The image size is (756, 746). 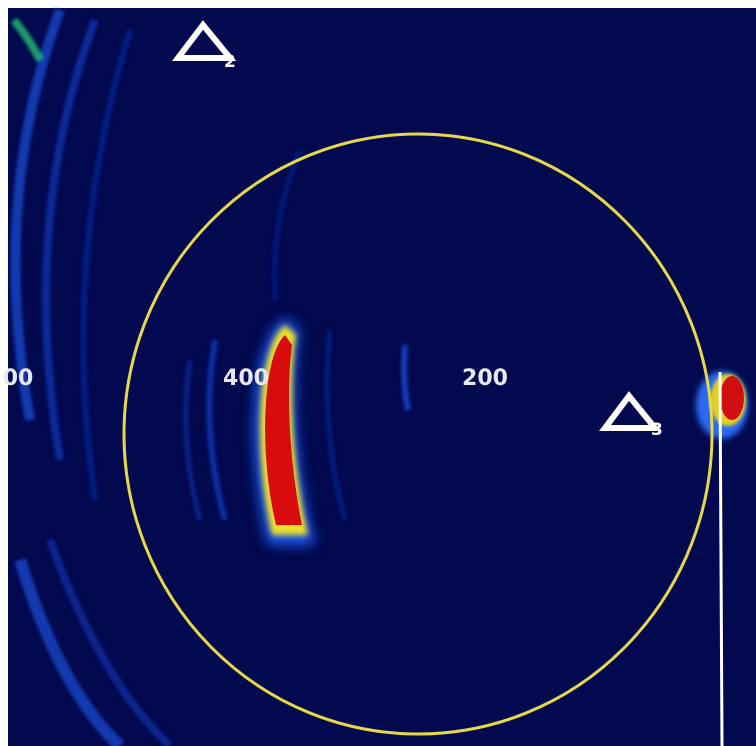 What do you see at coordinates (246, 378) in the screenshot?
I see `range-label: 400` at bounding box center [246, 378].